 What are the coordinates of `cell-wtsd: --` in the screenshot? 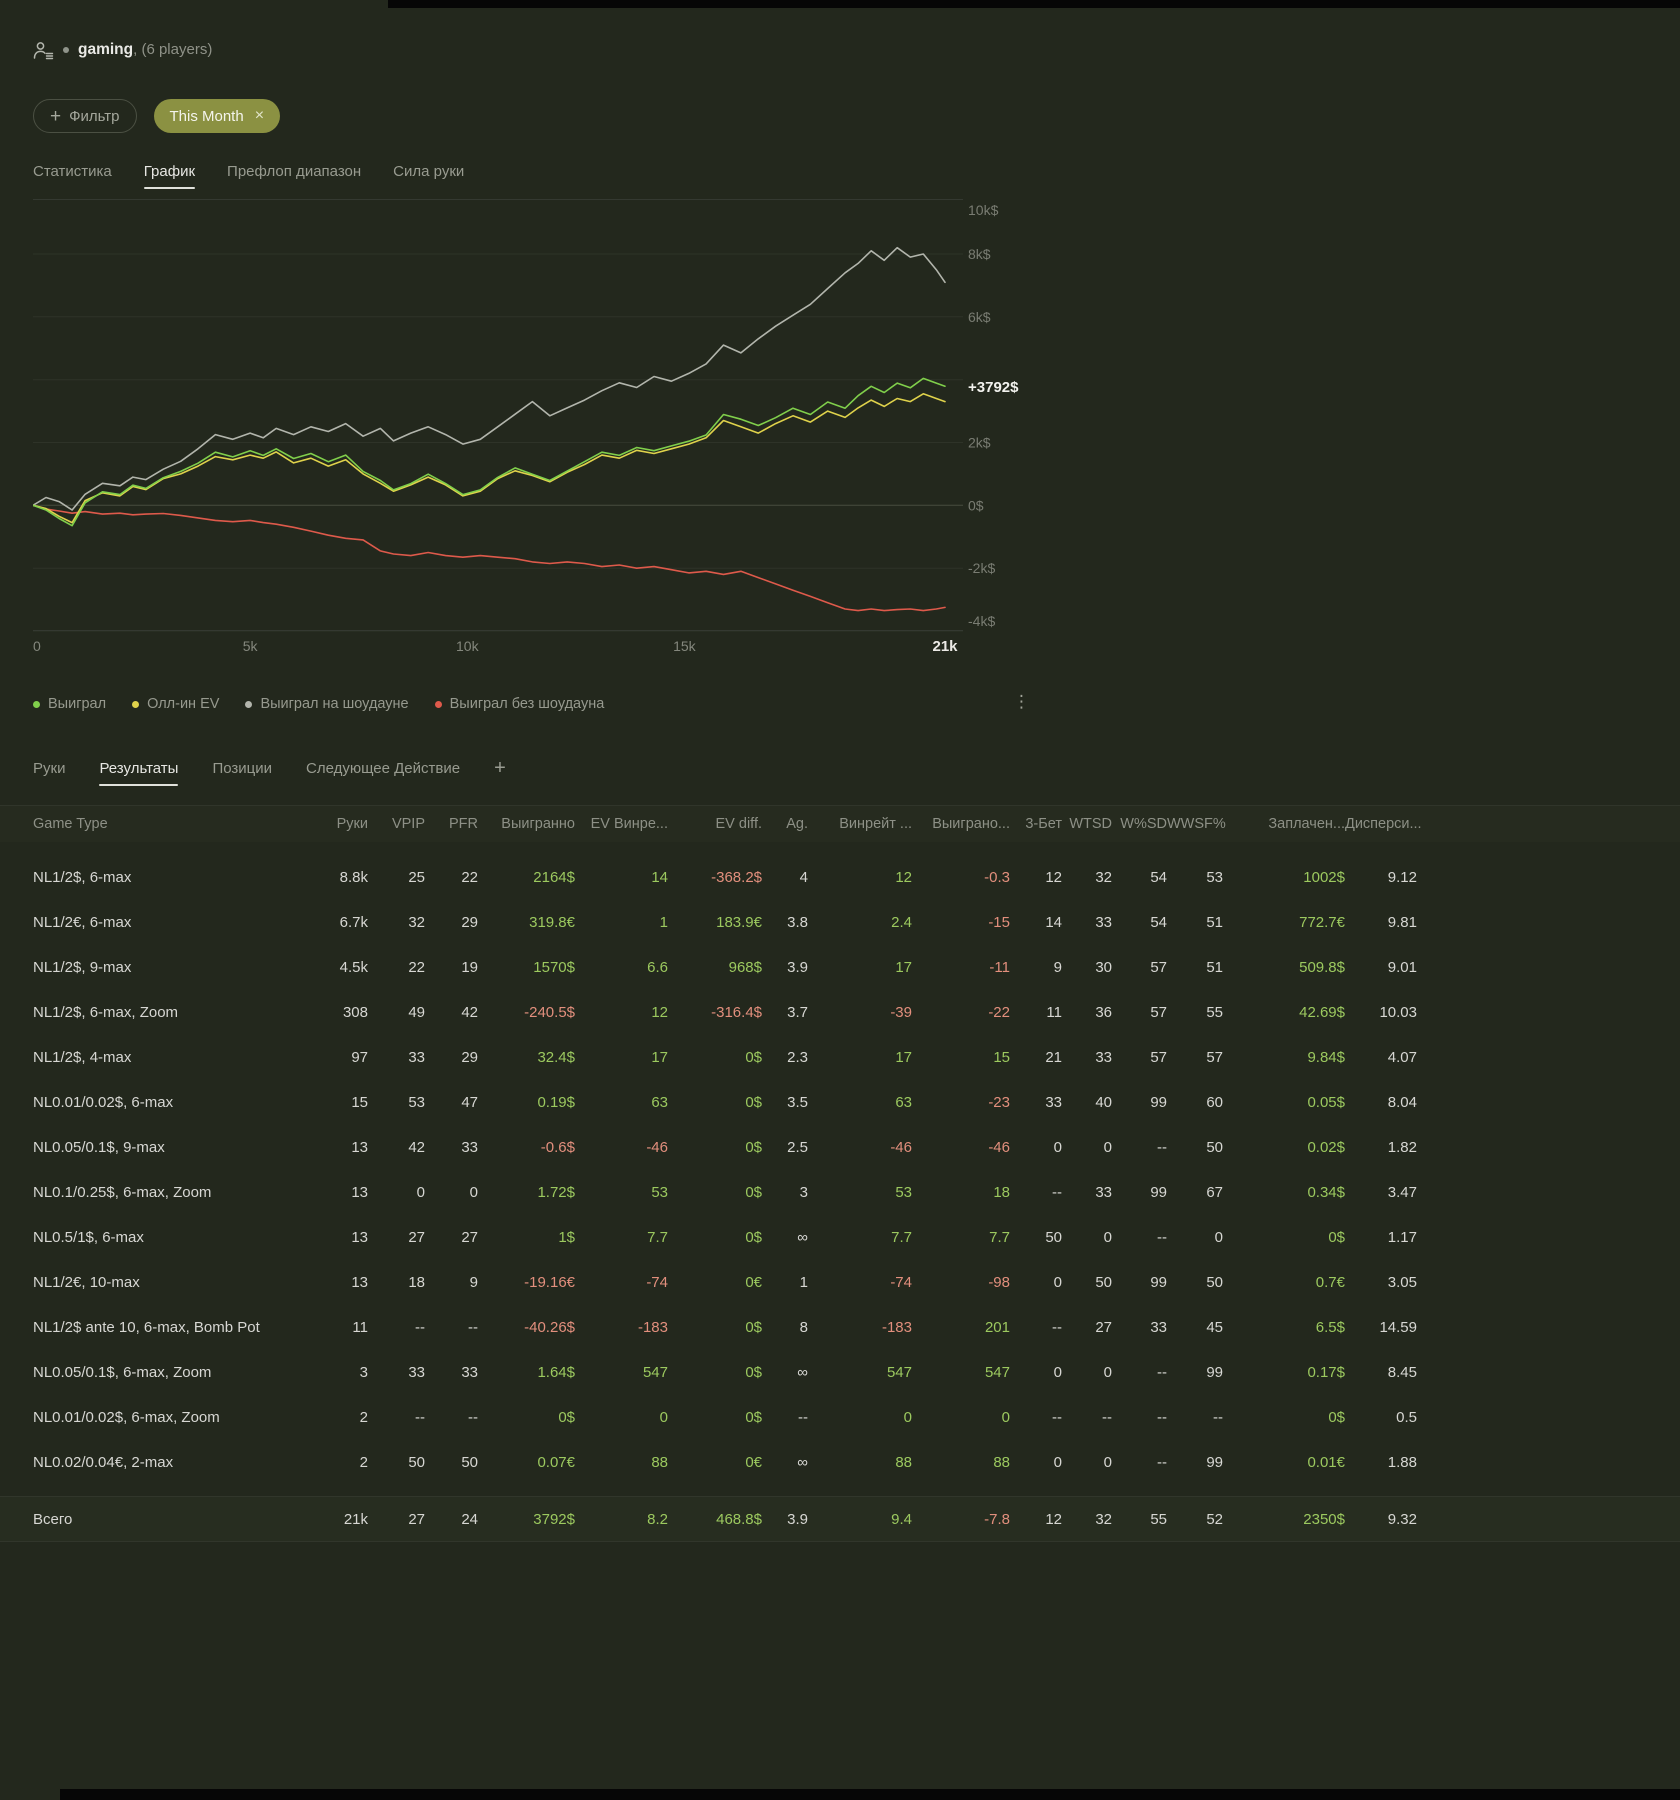 It's located at (1107, 1417).